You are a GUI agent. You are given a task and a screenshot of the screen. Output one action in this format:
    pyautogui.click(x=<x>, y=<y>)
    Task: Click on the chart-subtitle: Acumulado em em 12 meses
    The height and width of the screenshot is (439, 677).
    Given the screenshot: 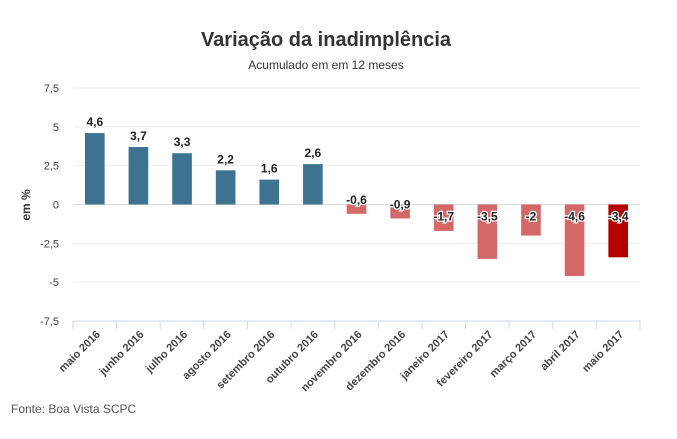 What is the action you would take?
    pyautogui.click(x=325, y=65)
    